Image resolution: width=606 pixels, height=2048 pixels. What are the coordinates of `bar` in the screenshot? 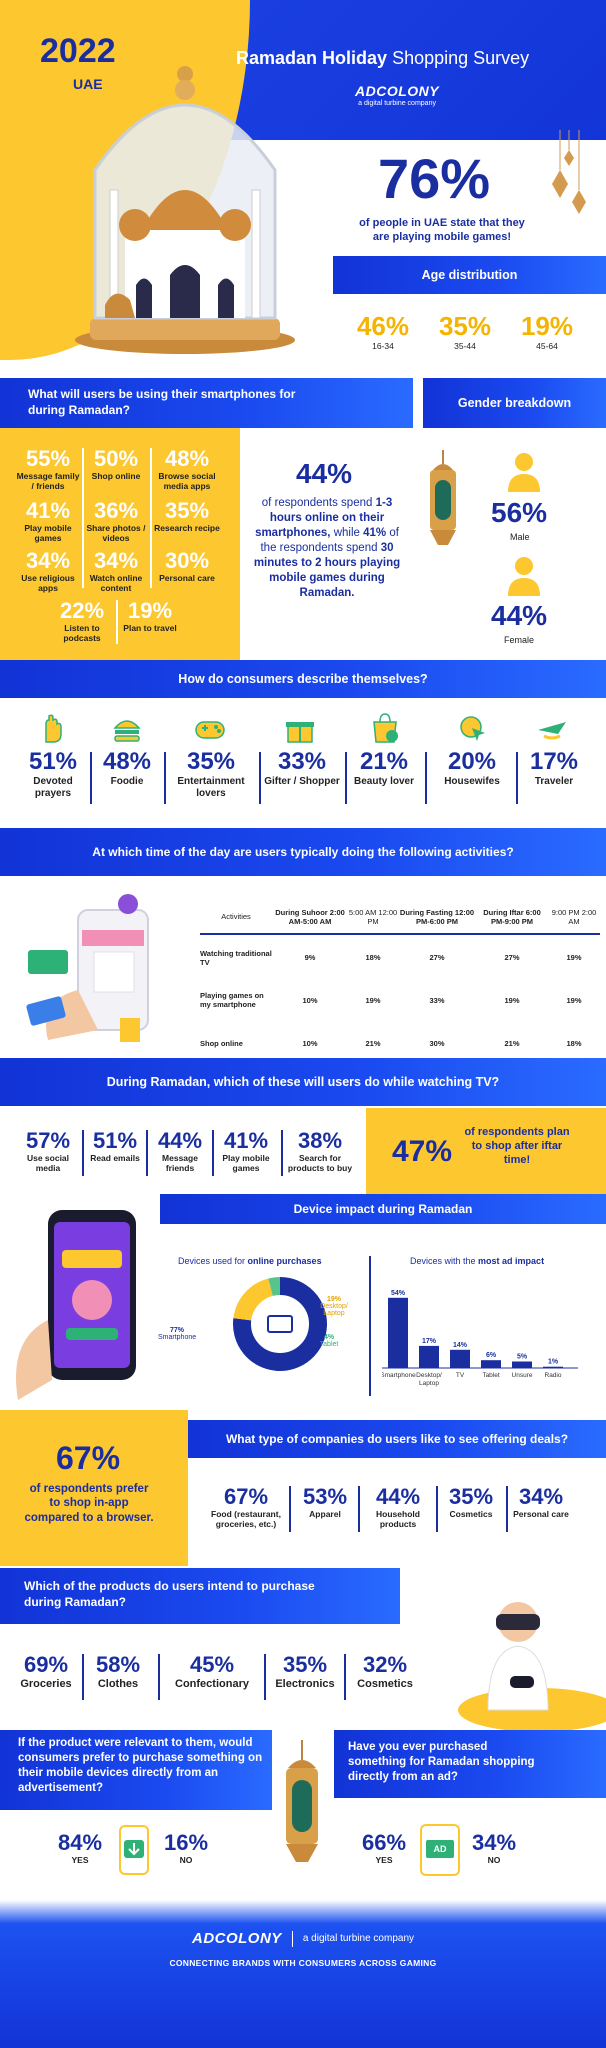 It's located at (398, 1332).